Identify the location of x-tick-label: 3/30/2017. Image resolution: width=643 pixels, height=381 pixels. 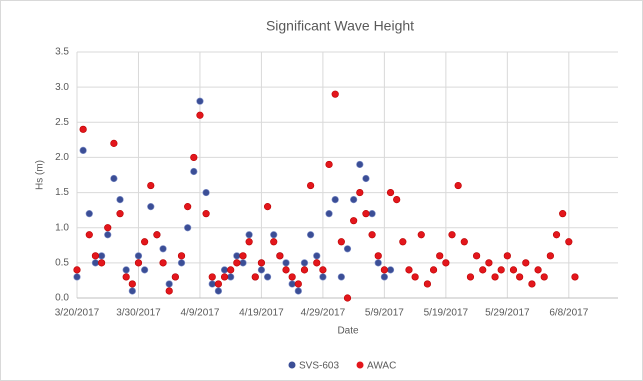
(138, 313).